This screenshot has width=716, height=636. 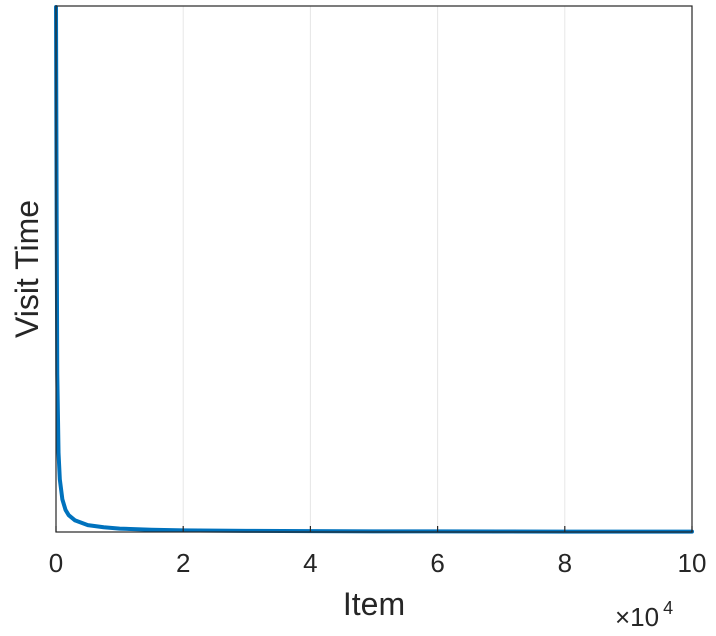 What do you see at coordinates (565, 563) in the screenshot?
I see `x-tick-label-4: 8` at bounding box center [565, 563].